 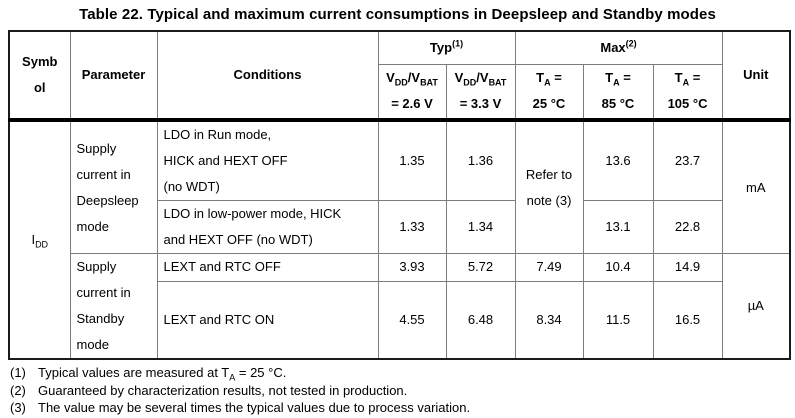 What do you see at coordinates (618, 160) in the screenshot?
I see `cell-max85-deepsleep-run: 13.6` at bounding box center [618, 160].